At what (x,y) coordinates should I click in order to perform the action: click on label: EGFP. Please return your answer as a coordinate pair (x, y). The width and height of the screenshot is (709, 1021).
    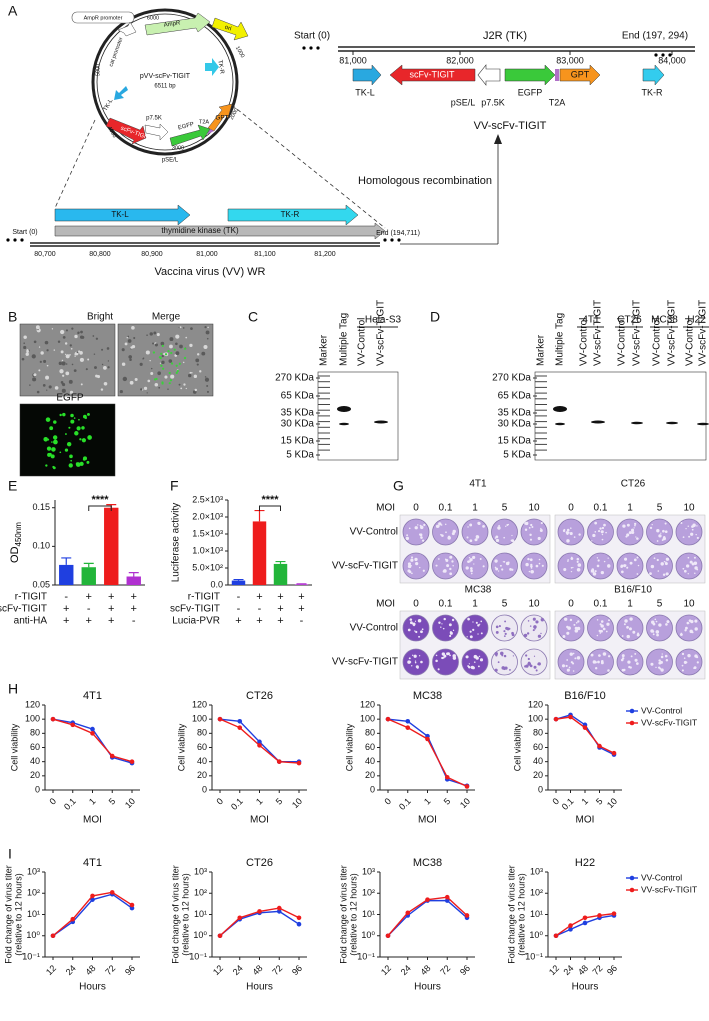
    Looking at the image, I should click on (70, 398).